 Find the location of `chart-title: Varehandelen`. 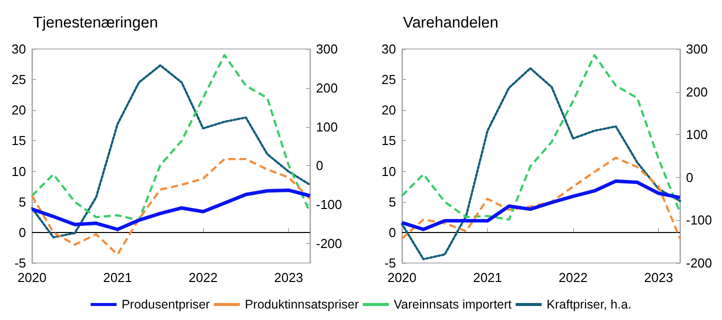

chart-title: Varehandelen is located at coordinates (450, 23).